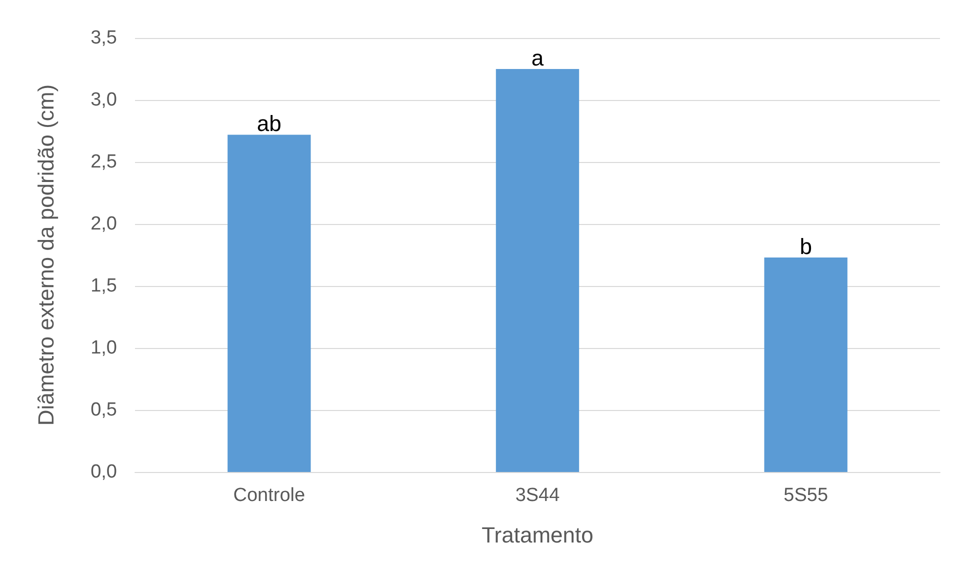 The width and height of the screenshot is (959, 578). What do you see at coordinates (46, 255) in the screenshot?
I see `y-axis-title: Diâmetro externo da podridão (cm)` at bounding box center [46, 255].